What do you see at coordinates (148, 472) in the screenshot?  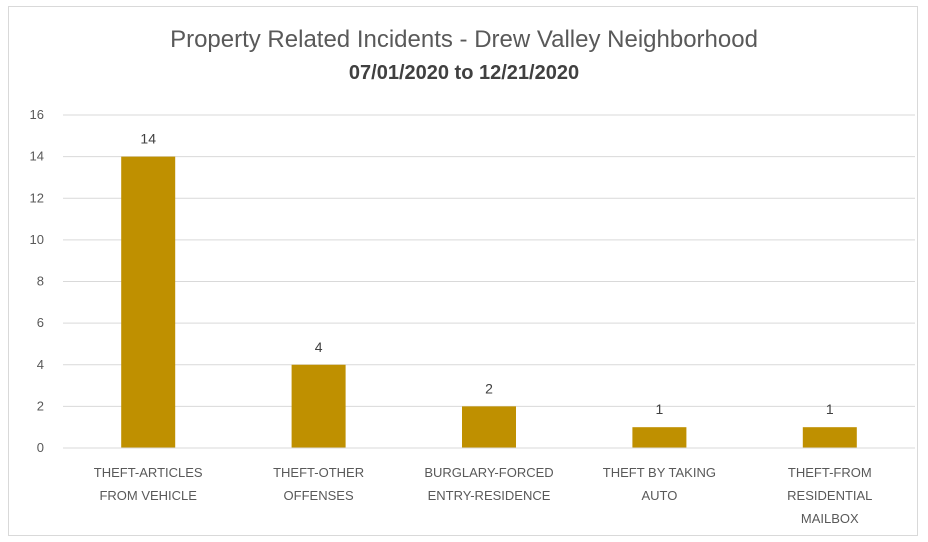 I see `x-tick-label: THEFT-ARTICLES` at bounding box center [148, 472].